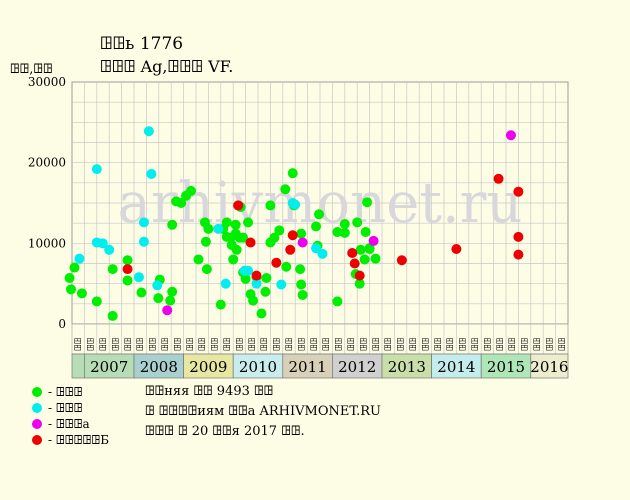  What do you see at coordinates (209, 391) in the screenshot?
I see `info-average-price: ꖸꖸняя ꖸꖸ 9493 ꖸꖸ` at bounding box center [209, 391].